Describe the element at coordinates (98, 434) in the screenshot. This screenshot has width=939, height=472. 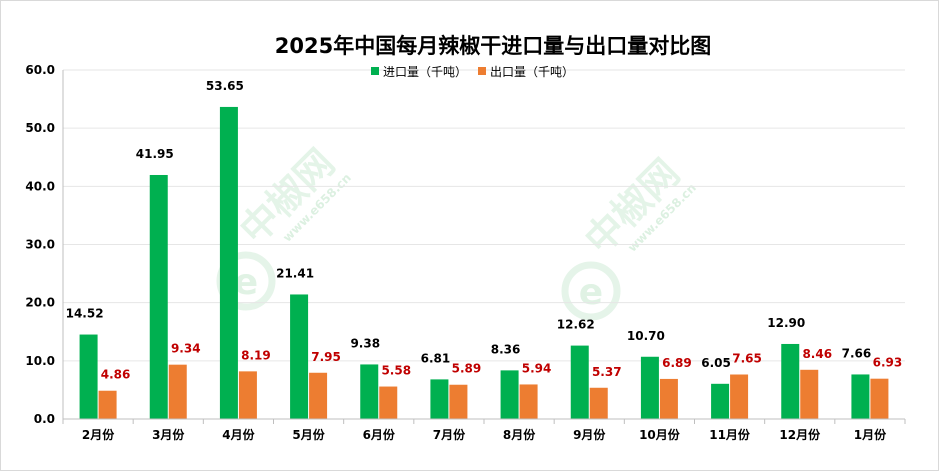
I see `x-tick-label: 2月份` at that location.